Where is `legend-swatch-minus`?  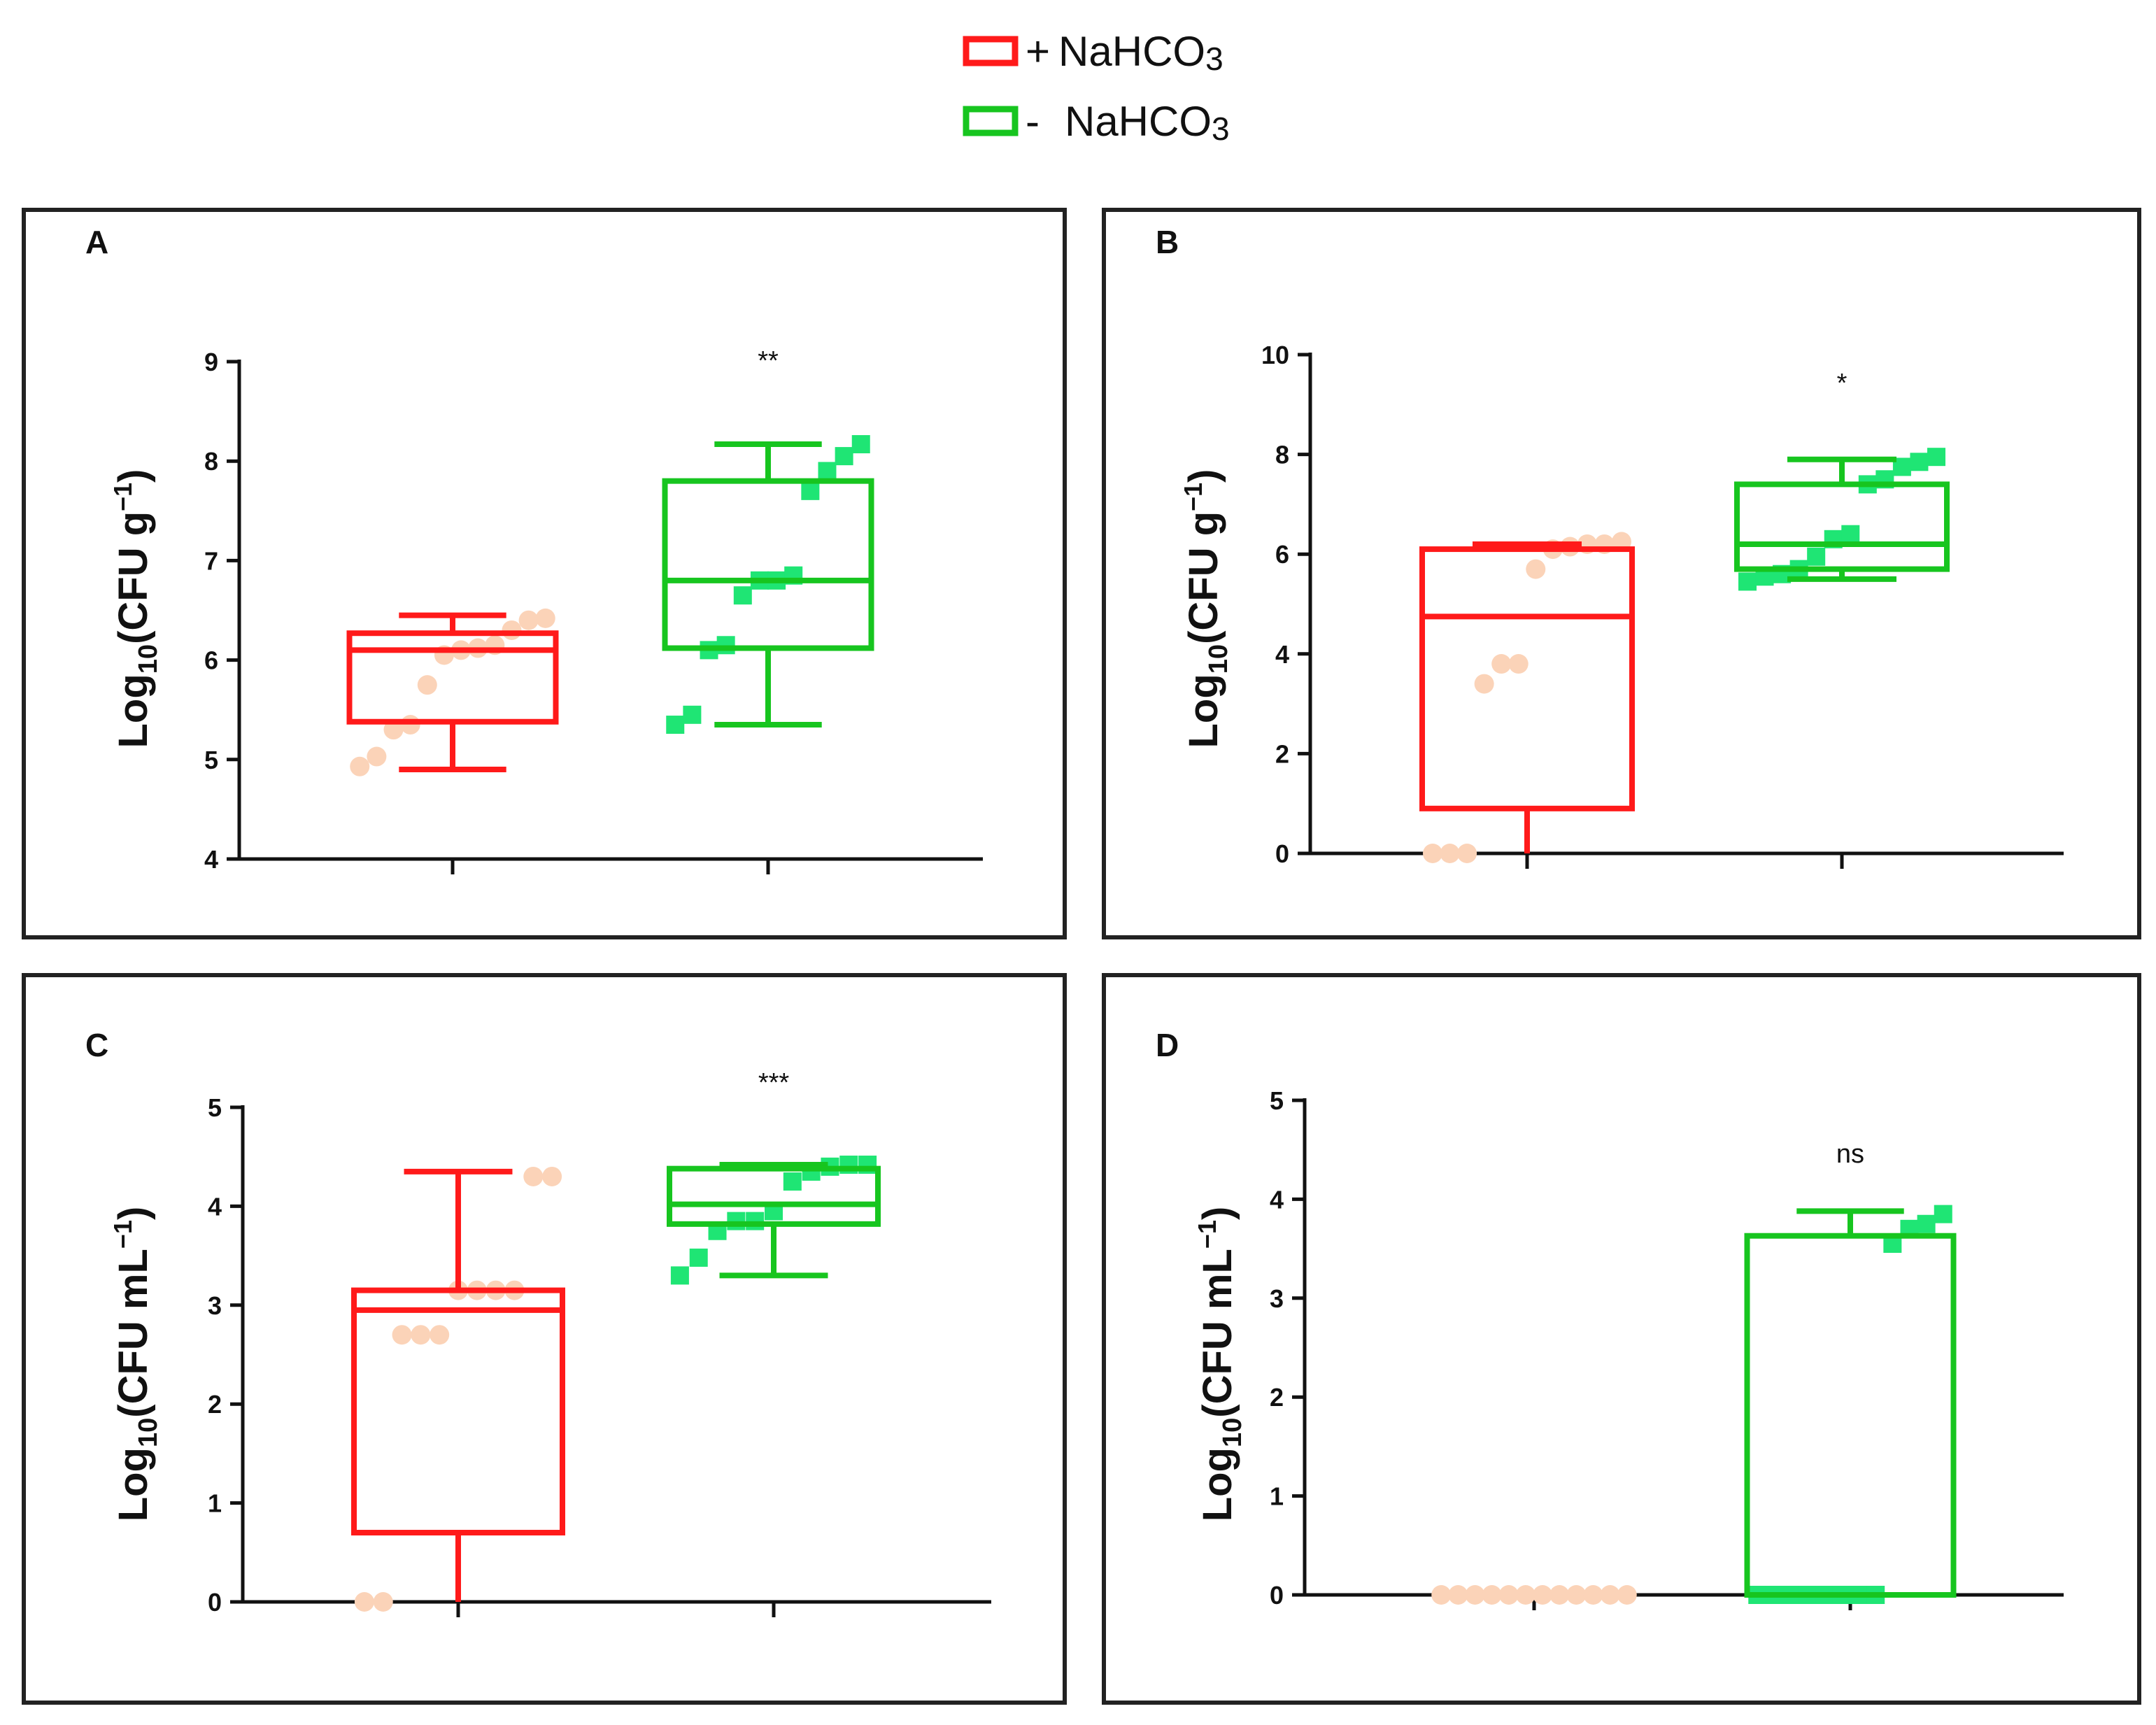 legend-swatch-minus is located at coordinates (991, 121).